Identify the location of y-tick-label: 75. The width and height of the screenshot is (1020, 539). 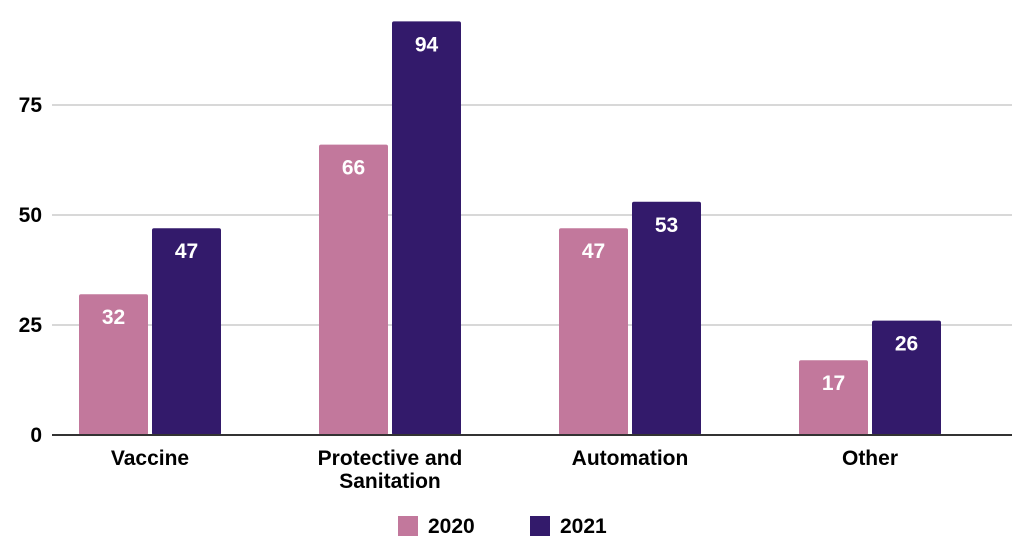
(31, 105).